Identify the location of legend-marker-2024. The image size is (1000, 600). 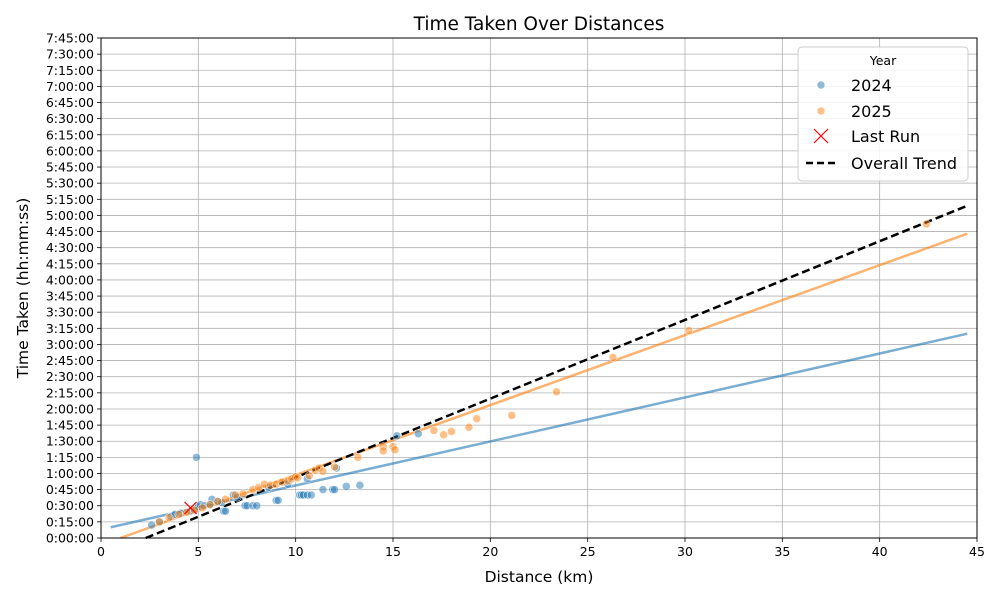
(821, 85).